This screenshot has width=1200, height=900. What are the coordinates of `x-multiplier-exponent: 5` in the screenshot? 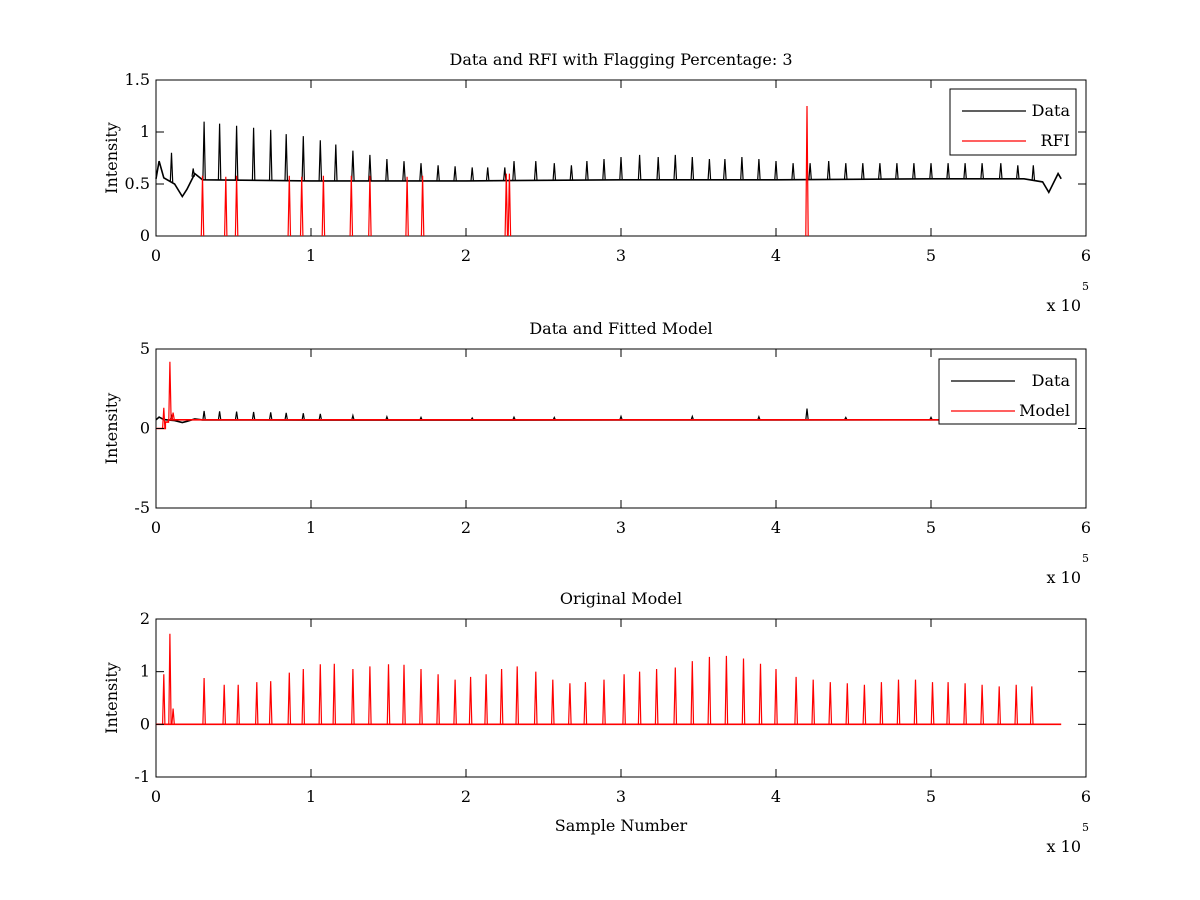 It's located at (1085, 558).